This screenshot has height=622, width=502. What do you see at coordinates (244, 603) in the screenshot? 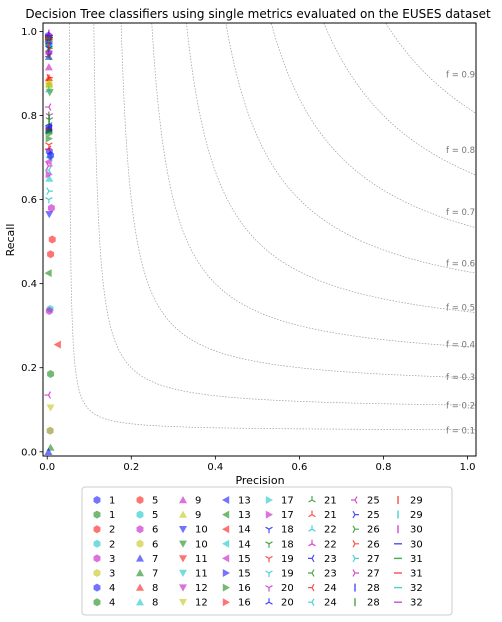
I see `legend-label: 16` at bounding box center [244, 603].